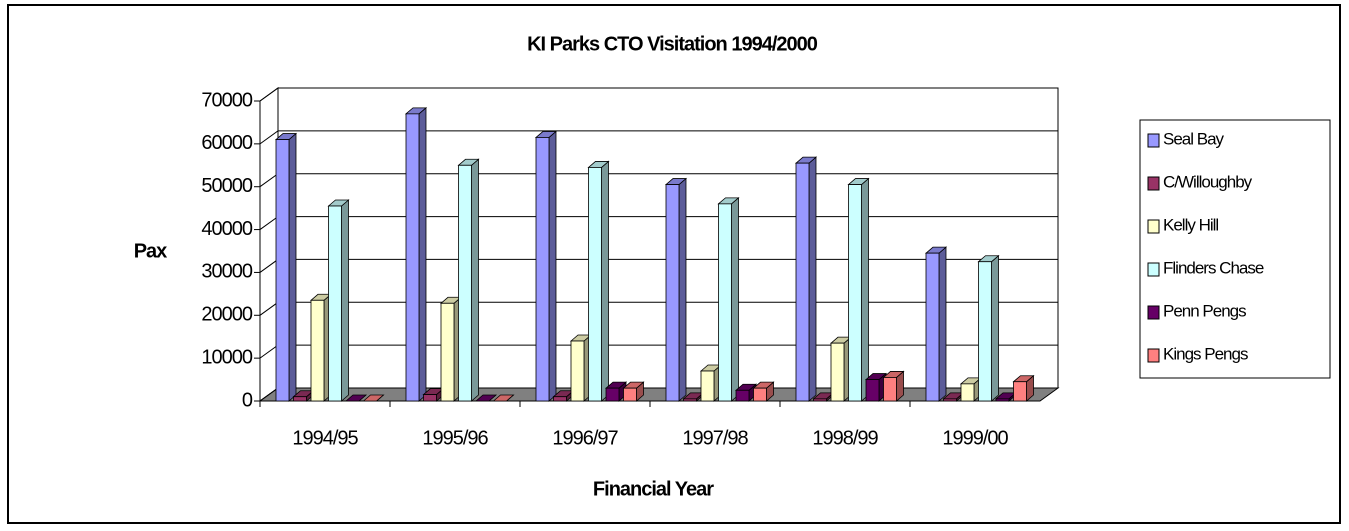 The image size is (1349, 531). What do you see at coordinates (226, 315) in the screenshot?
I see `y-tick-label: 20000` at bounding box center [226, 315].